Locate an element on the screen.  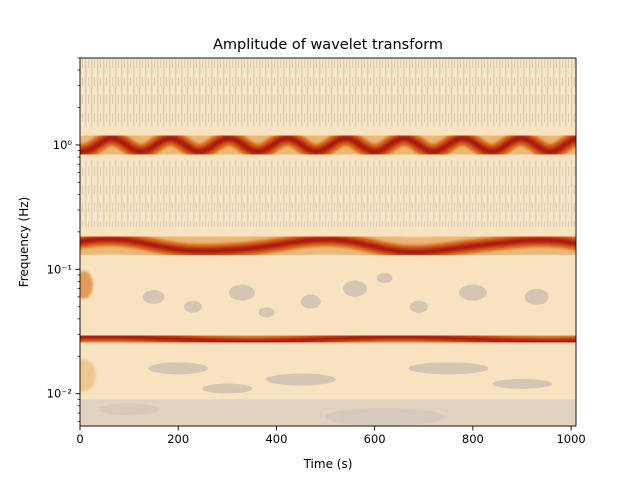
x-tick-label: 600 is located at coordinates (375, 439).